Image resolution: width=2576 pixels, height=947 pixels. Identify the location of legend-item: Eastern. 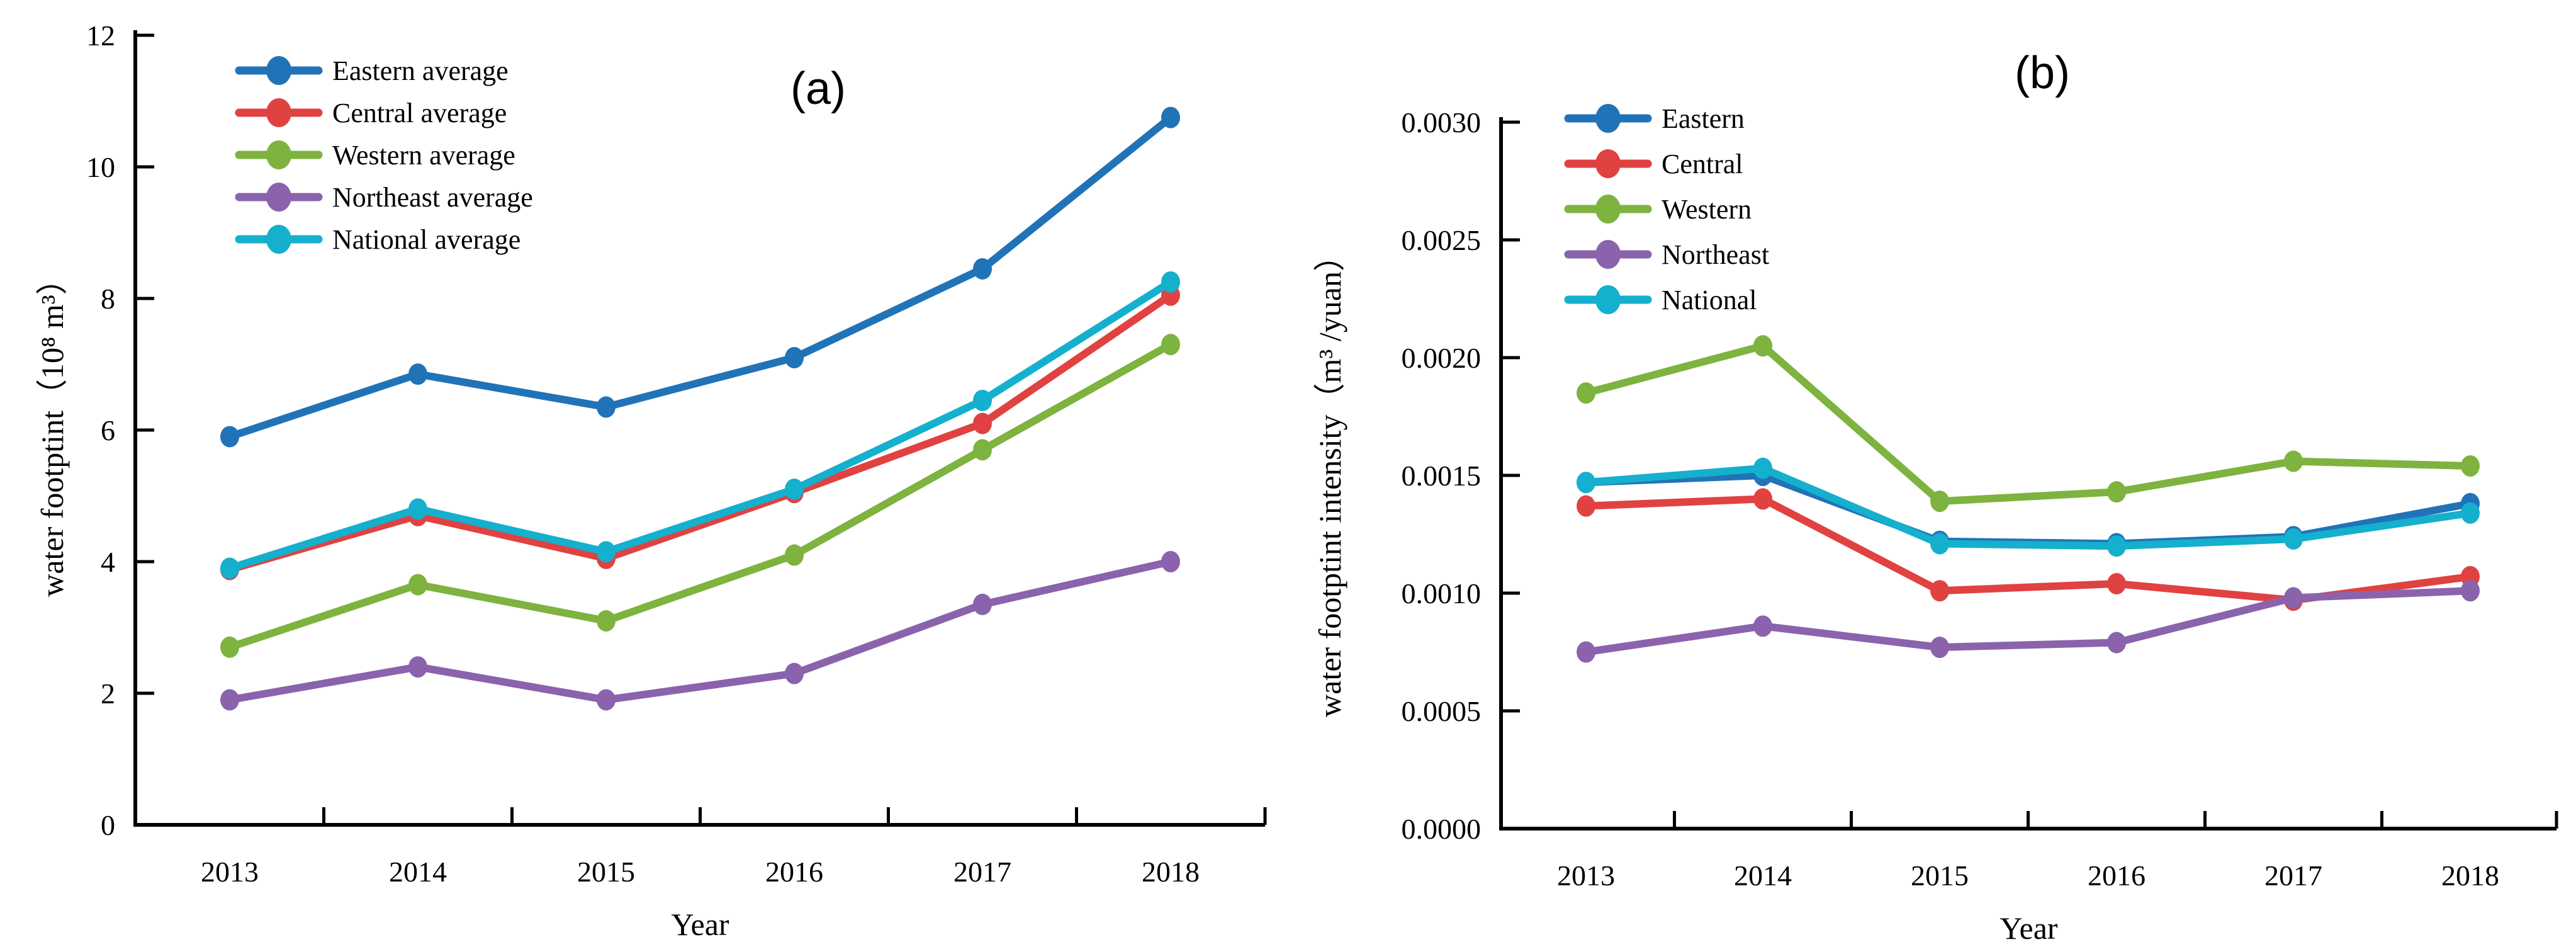
(1654, 118).